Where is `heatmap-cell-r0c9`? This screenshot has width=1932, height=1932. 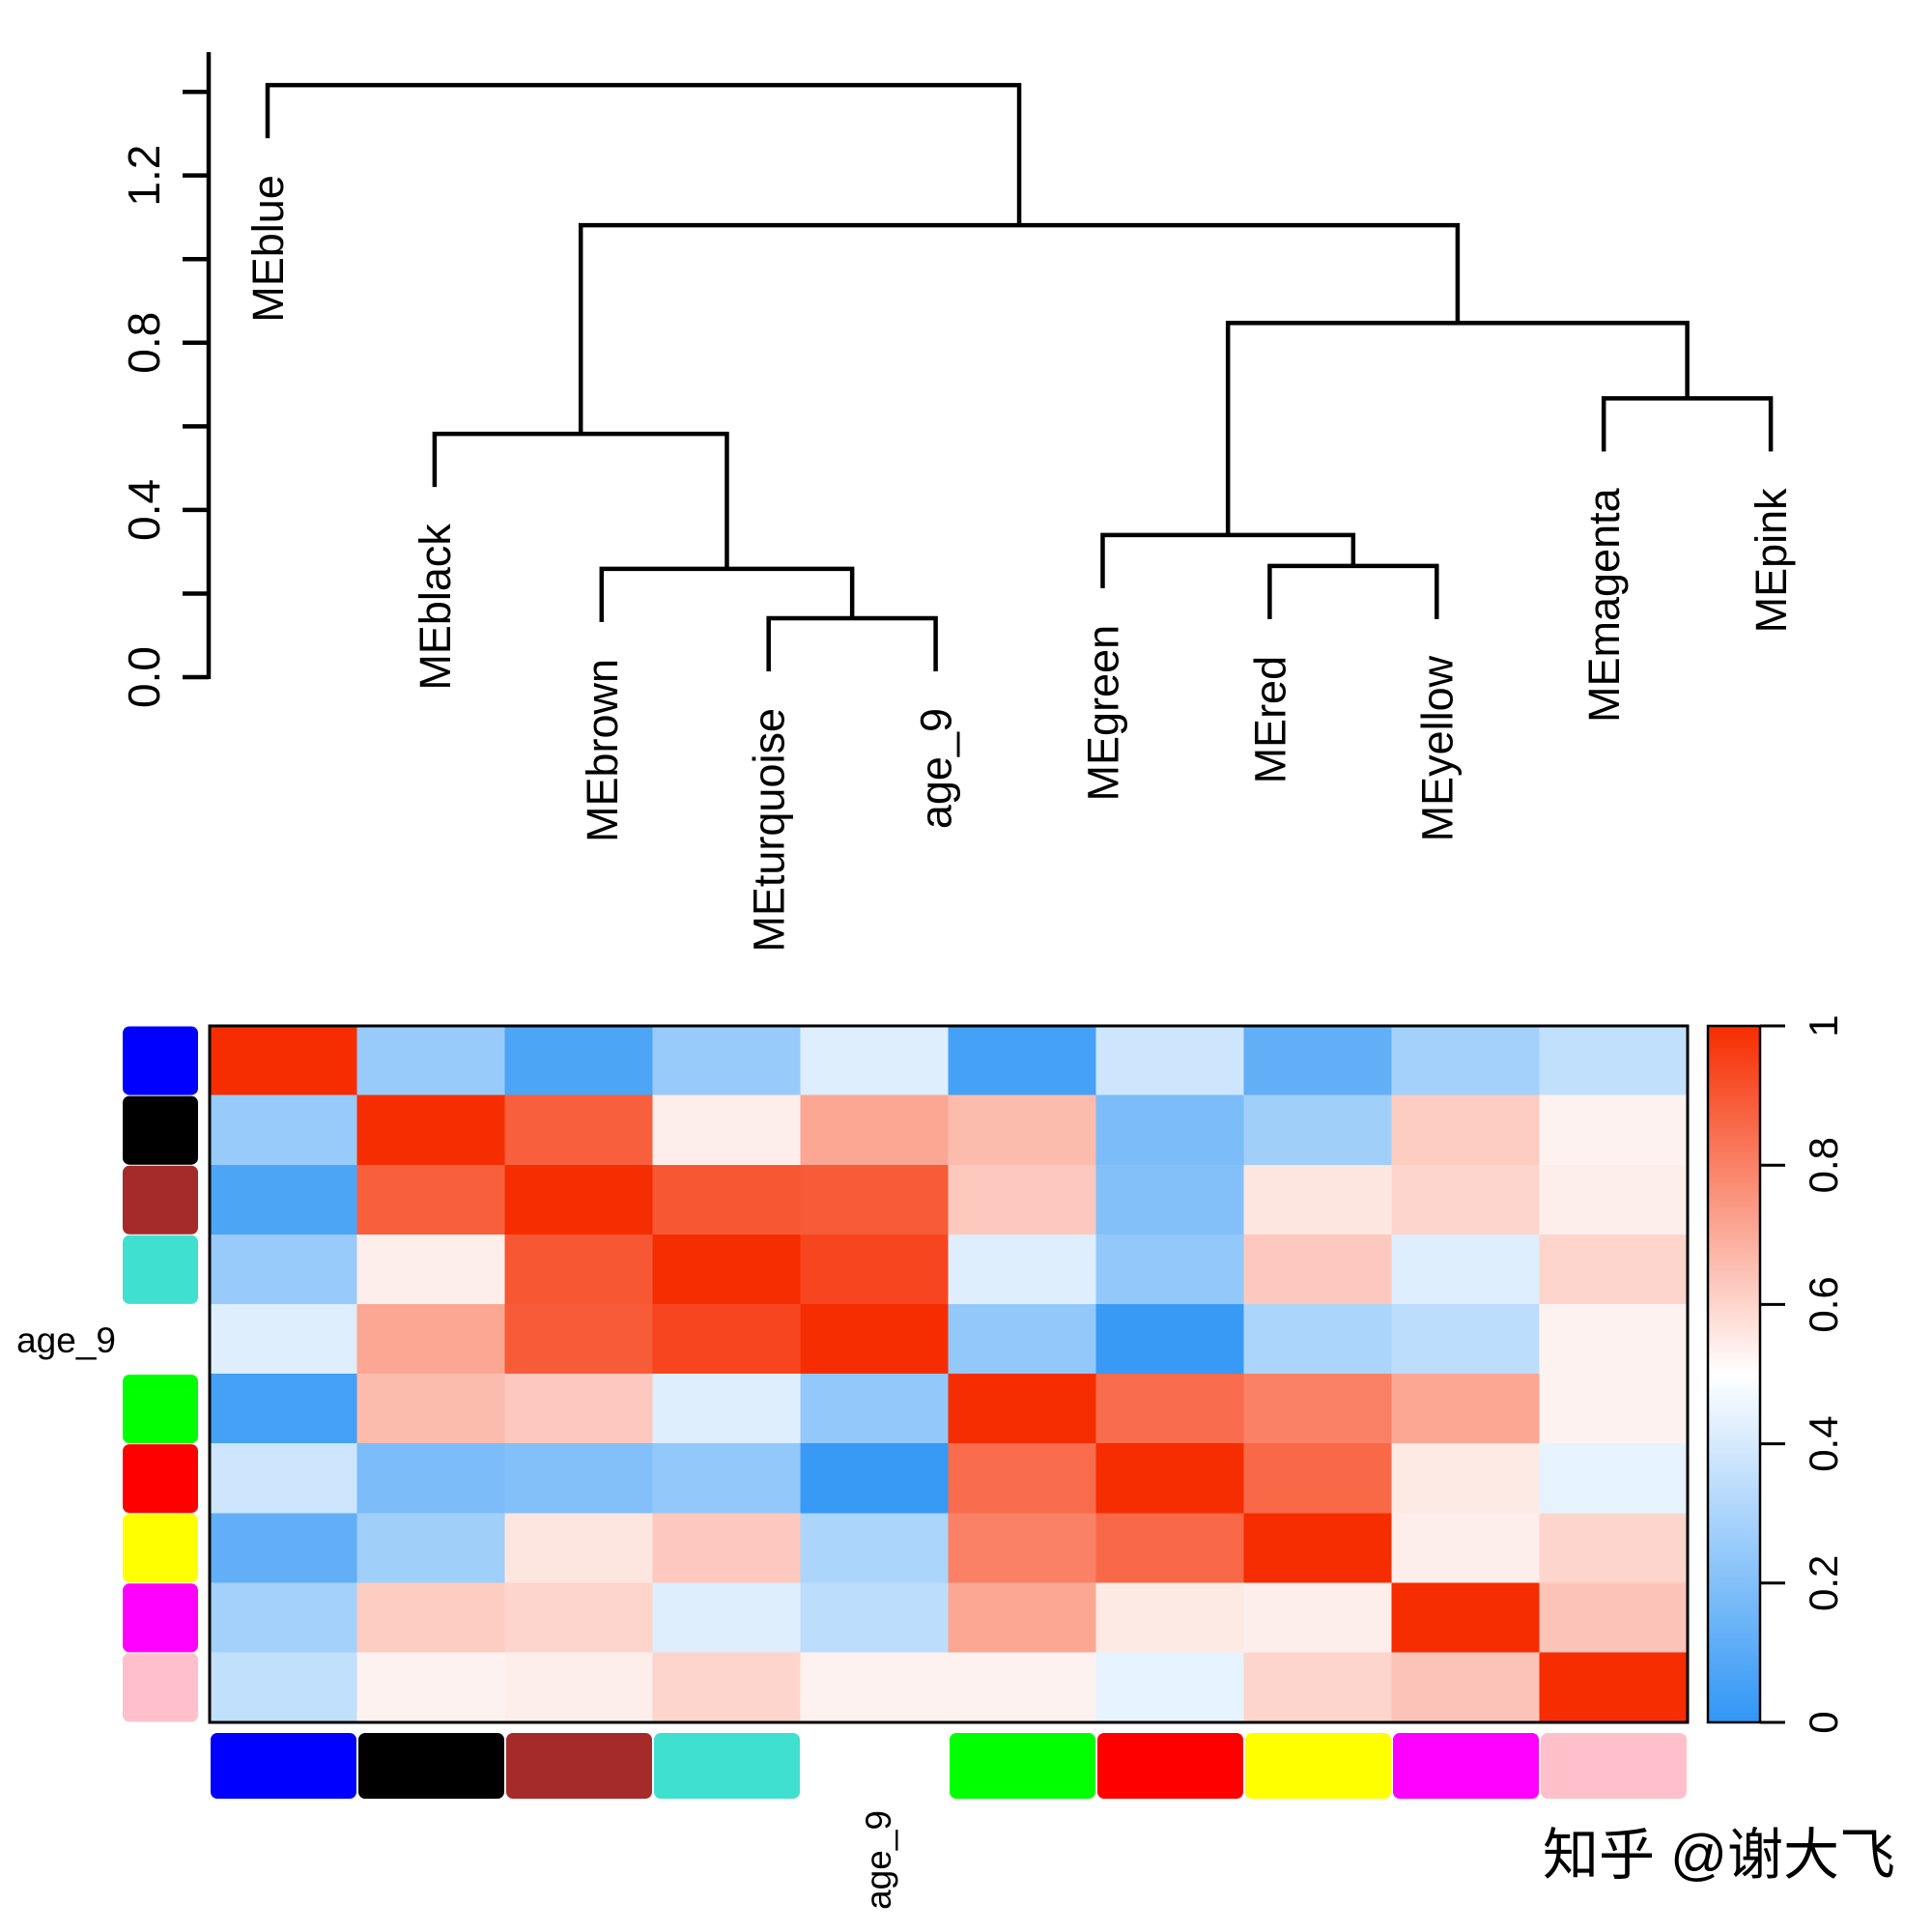
heatmap-cell-r0c9 is located at coordinates (1614, 1060).